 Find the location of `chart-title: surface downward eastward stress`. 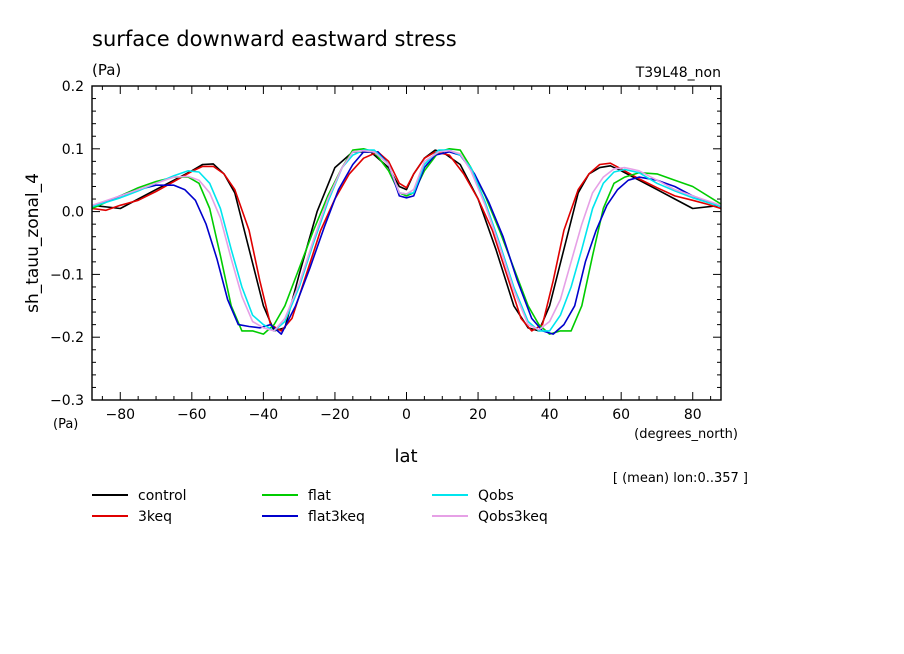

chart-title: surface downward eastward stress is located at coordinates (274, 39).